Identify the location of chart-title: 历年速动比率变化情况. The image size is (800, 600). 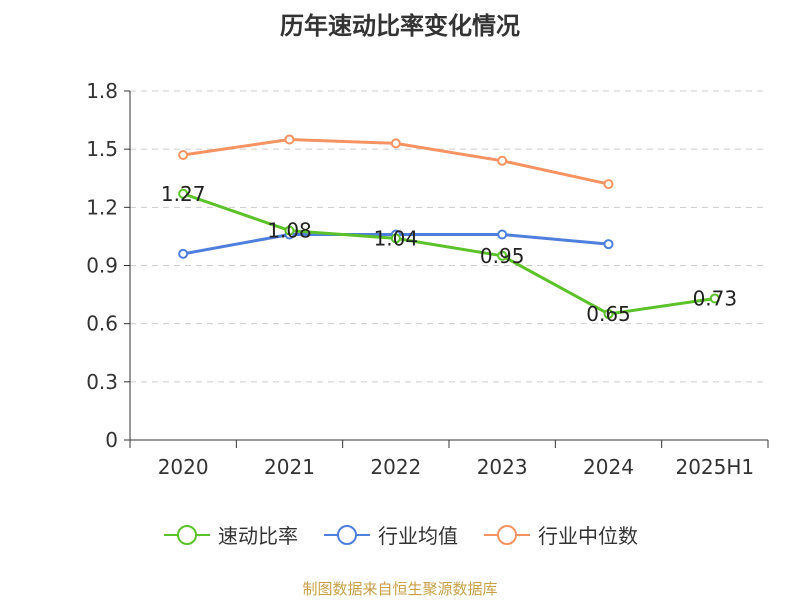
(400, 26).